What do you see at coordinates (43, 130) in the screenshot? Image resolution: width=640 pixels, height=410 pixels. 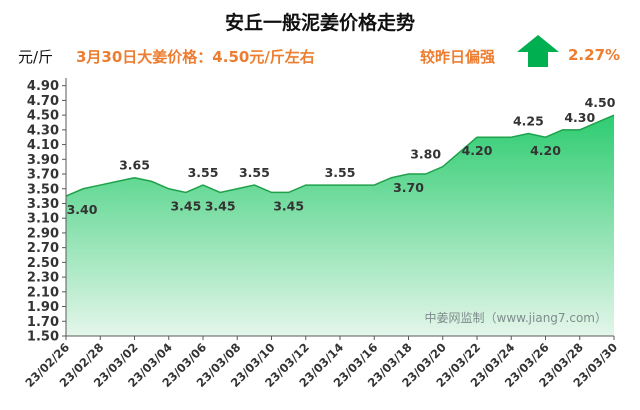 I see `y-tick-label: 4.30` at bounding box center [43, 130].